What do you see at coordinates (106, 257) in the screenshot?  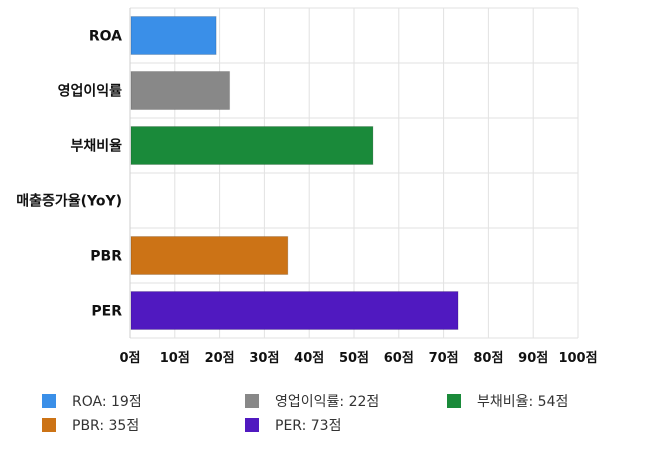 I see `category-label-4: PBR` at bounding box center [106, 257].